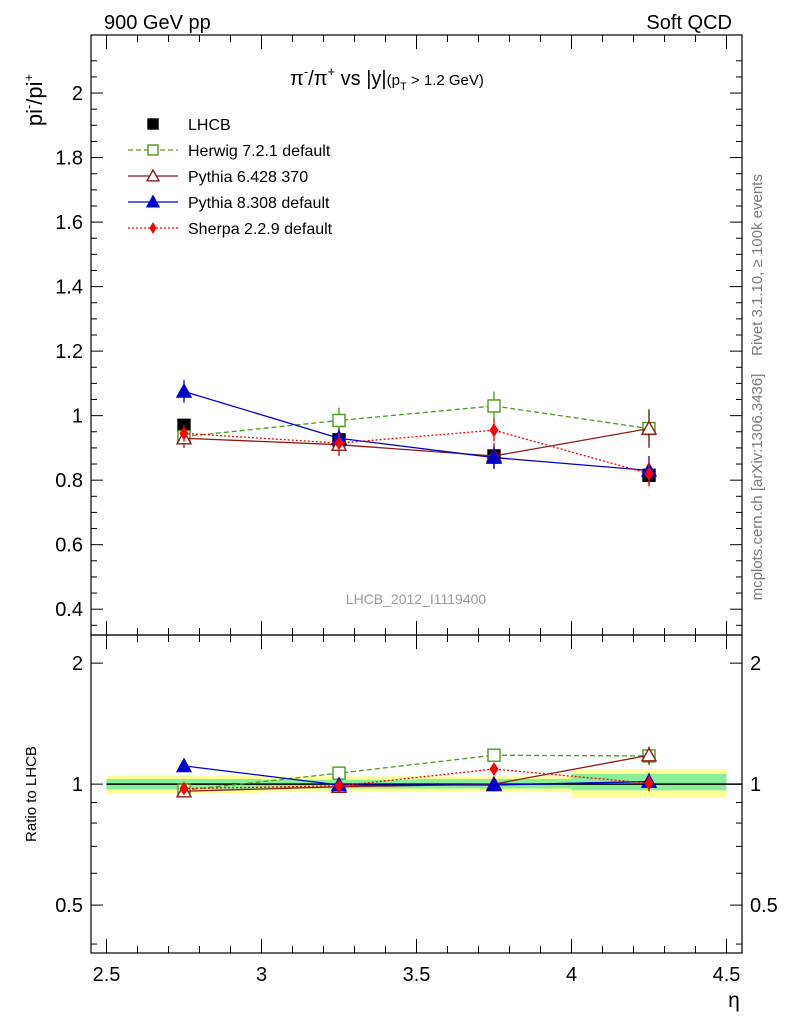 The image size is (786, 1024). I want to click on mcplots-label: mcplots.cern.ch [arXiv:1306.3436], so click(757, 487).